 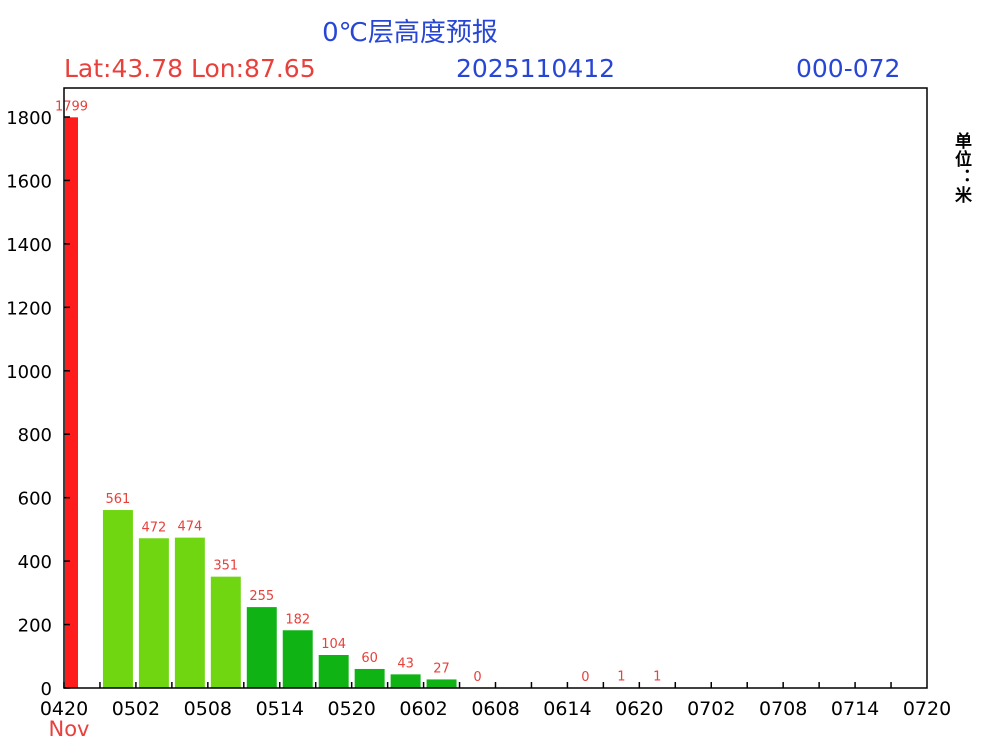 I want to click on x-tick-label: 0420, so click(x=64, y=709).